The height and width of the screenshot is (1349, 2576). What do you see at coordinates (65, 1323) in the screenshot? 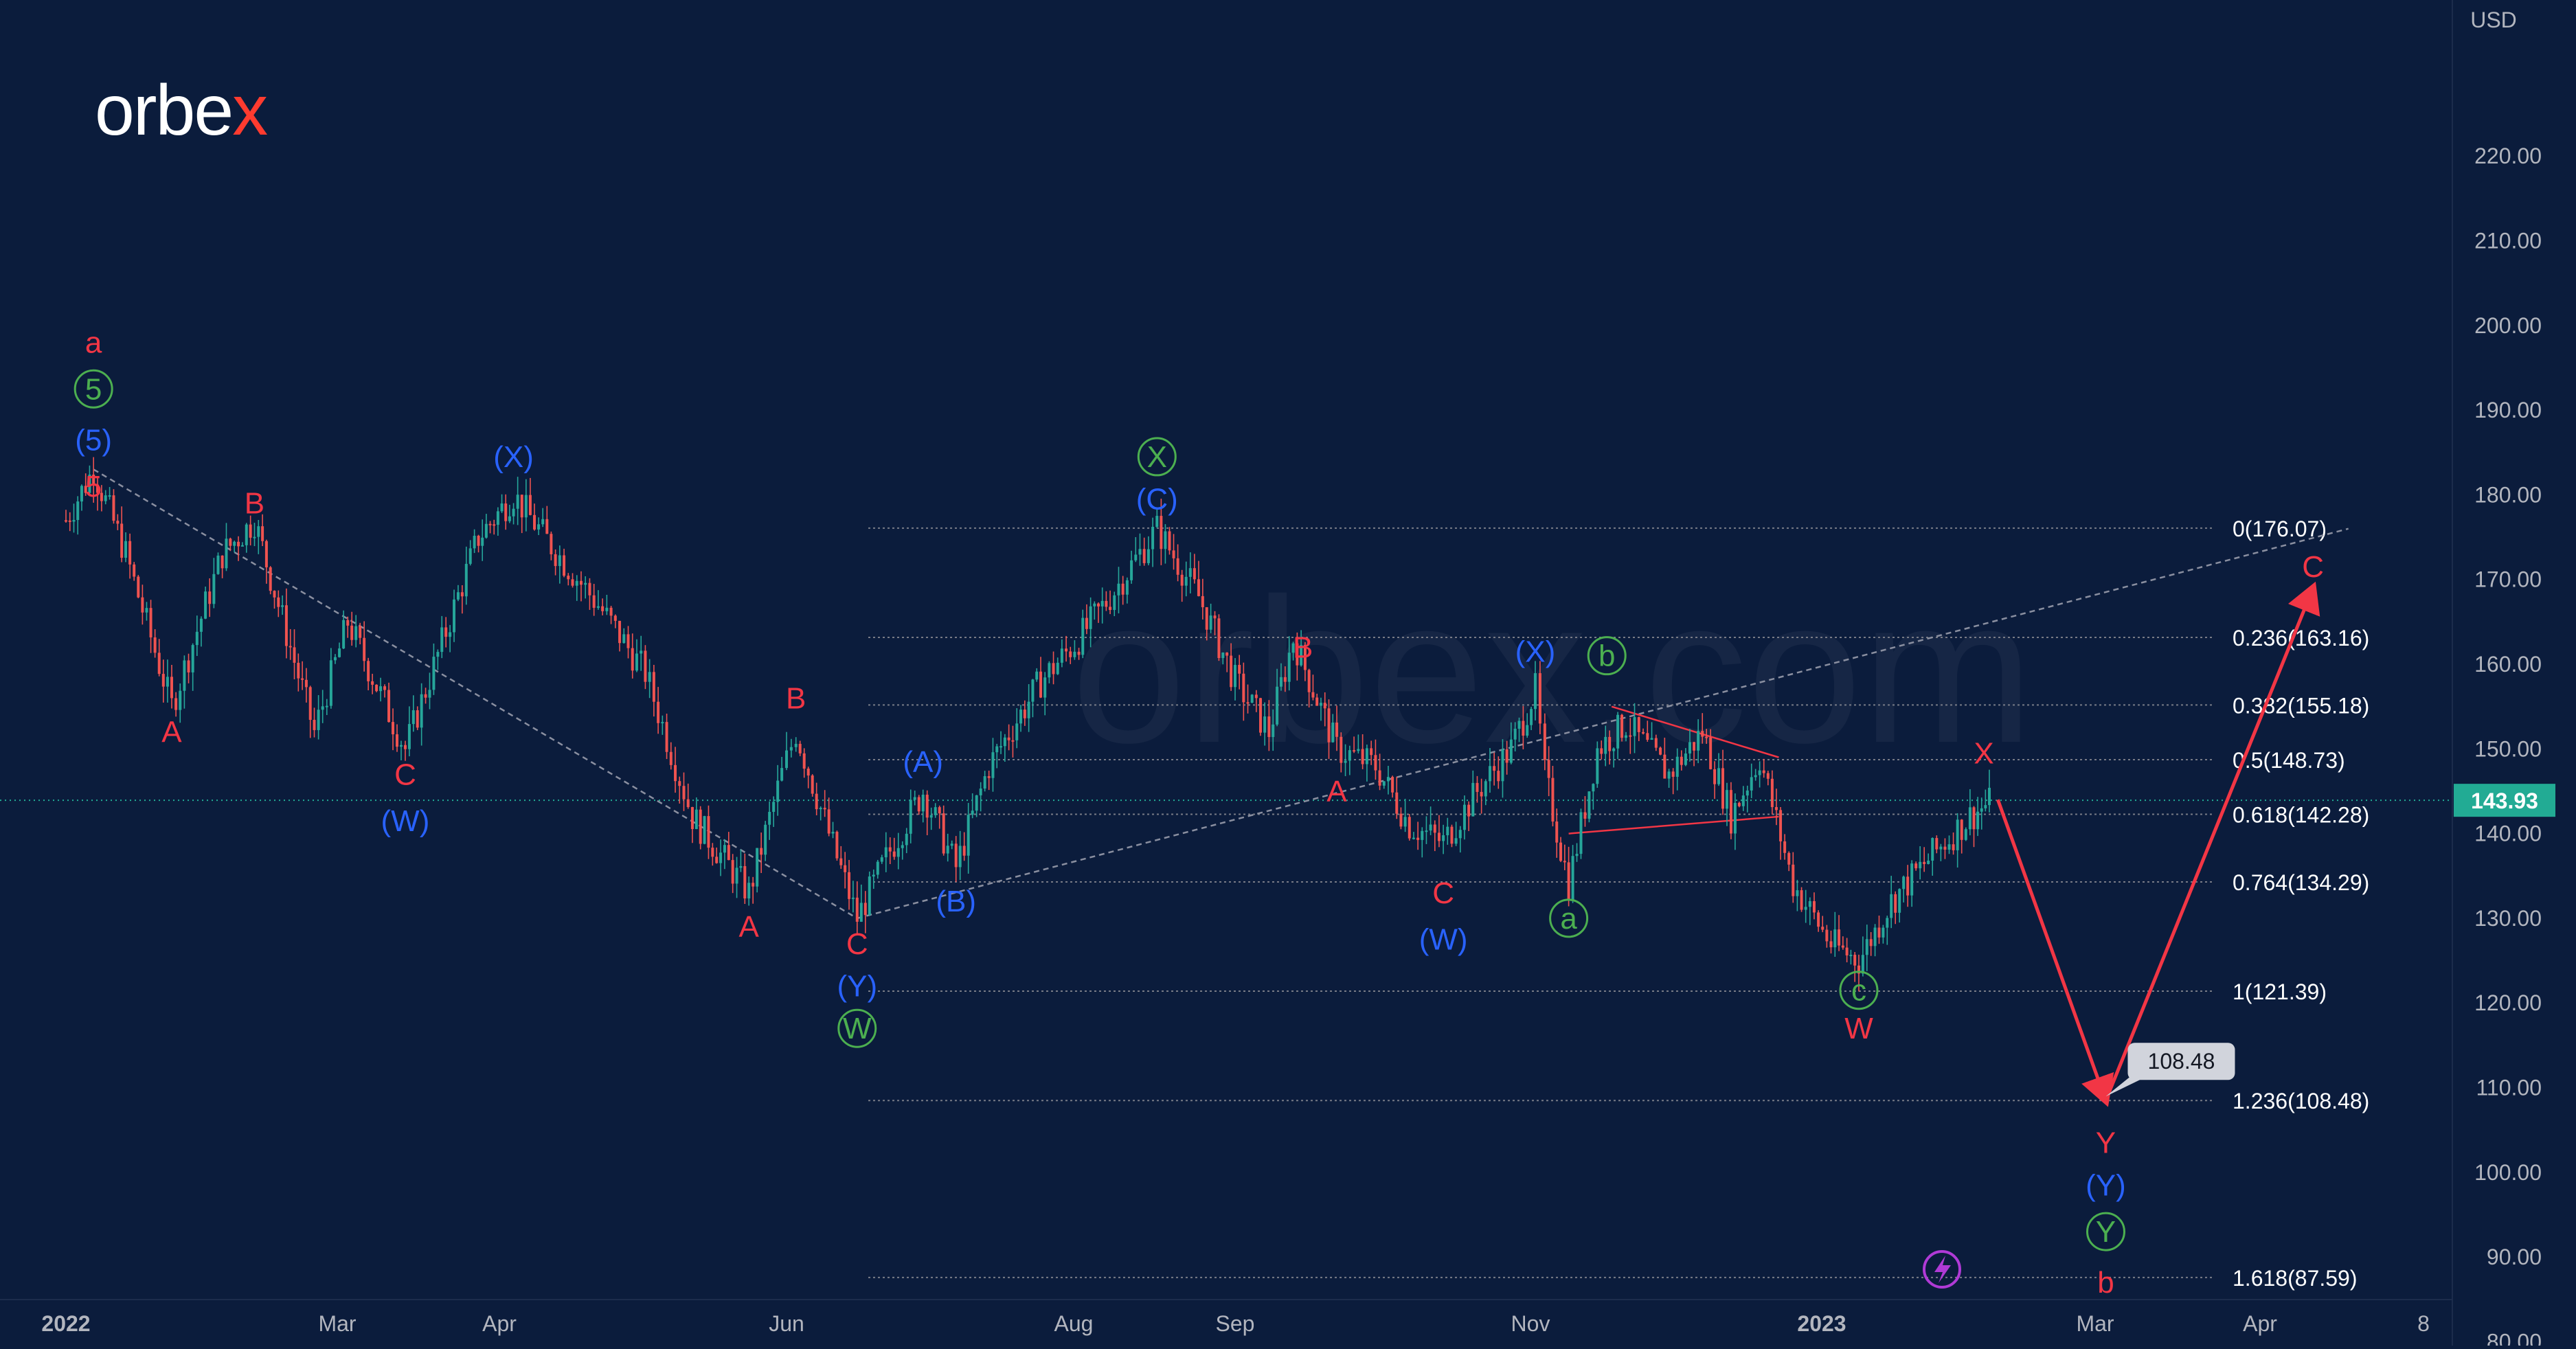
I see `time-tick-label: 2022` at bounding box center [65, 1323].